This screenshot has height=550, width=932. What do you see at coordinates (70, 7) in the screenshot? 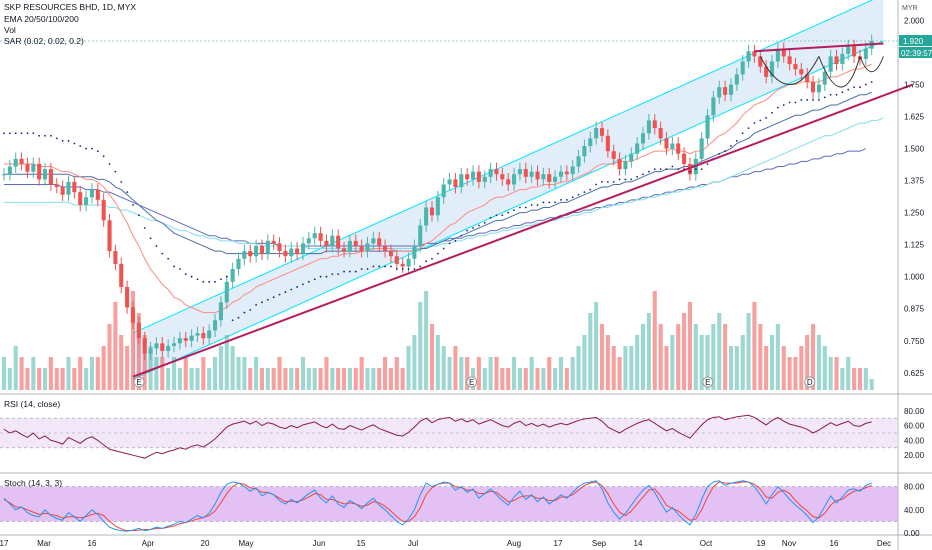
I see `symbol-title: SKP RESOURCES BHD, 1D, MYX` at bounding box center [70, 7].